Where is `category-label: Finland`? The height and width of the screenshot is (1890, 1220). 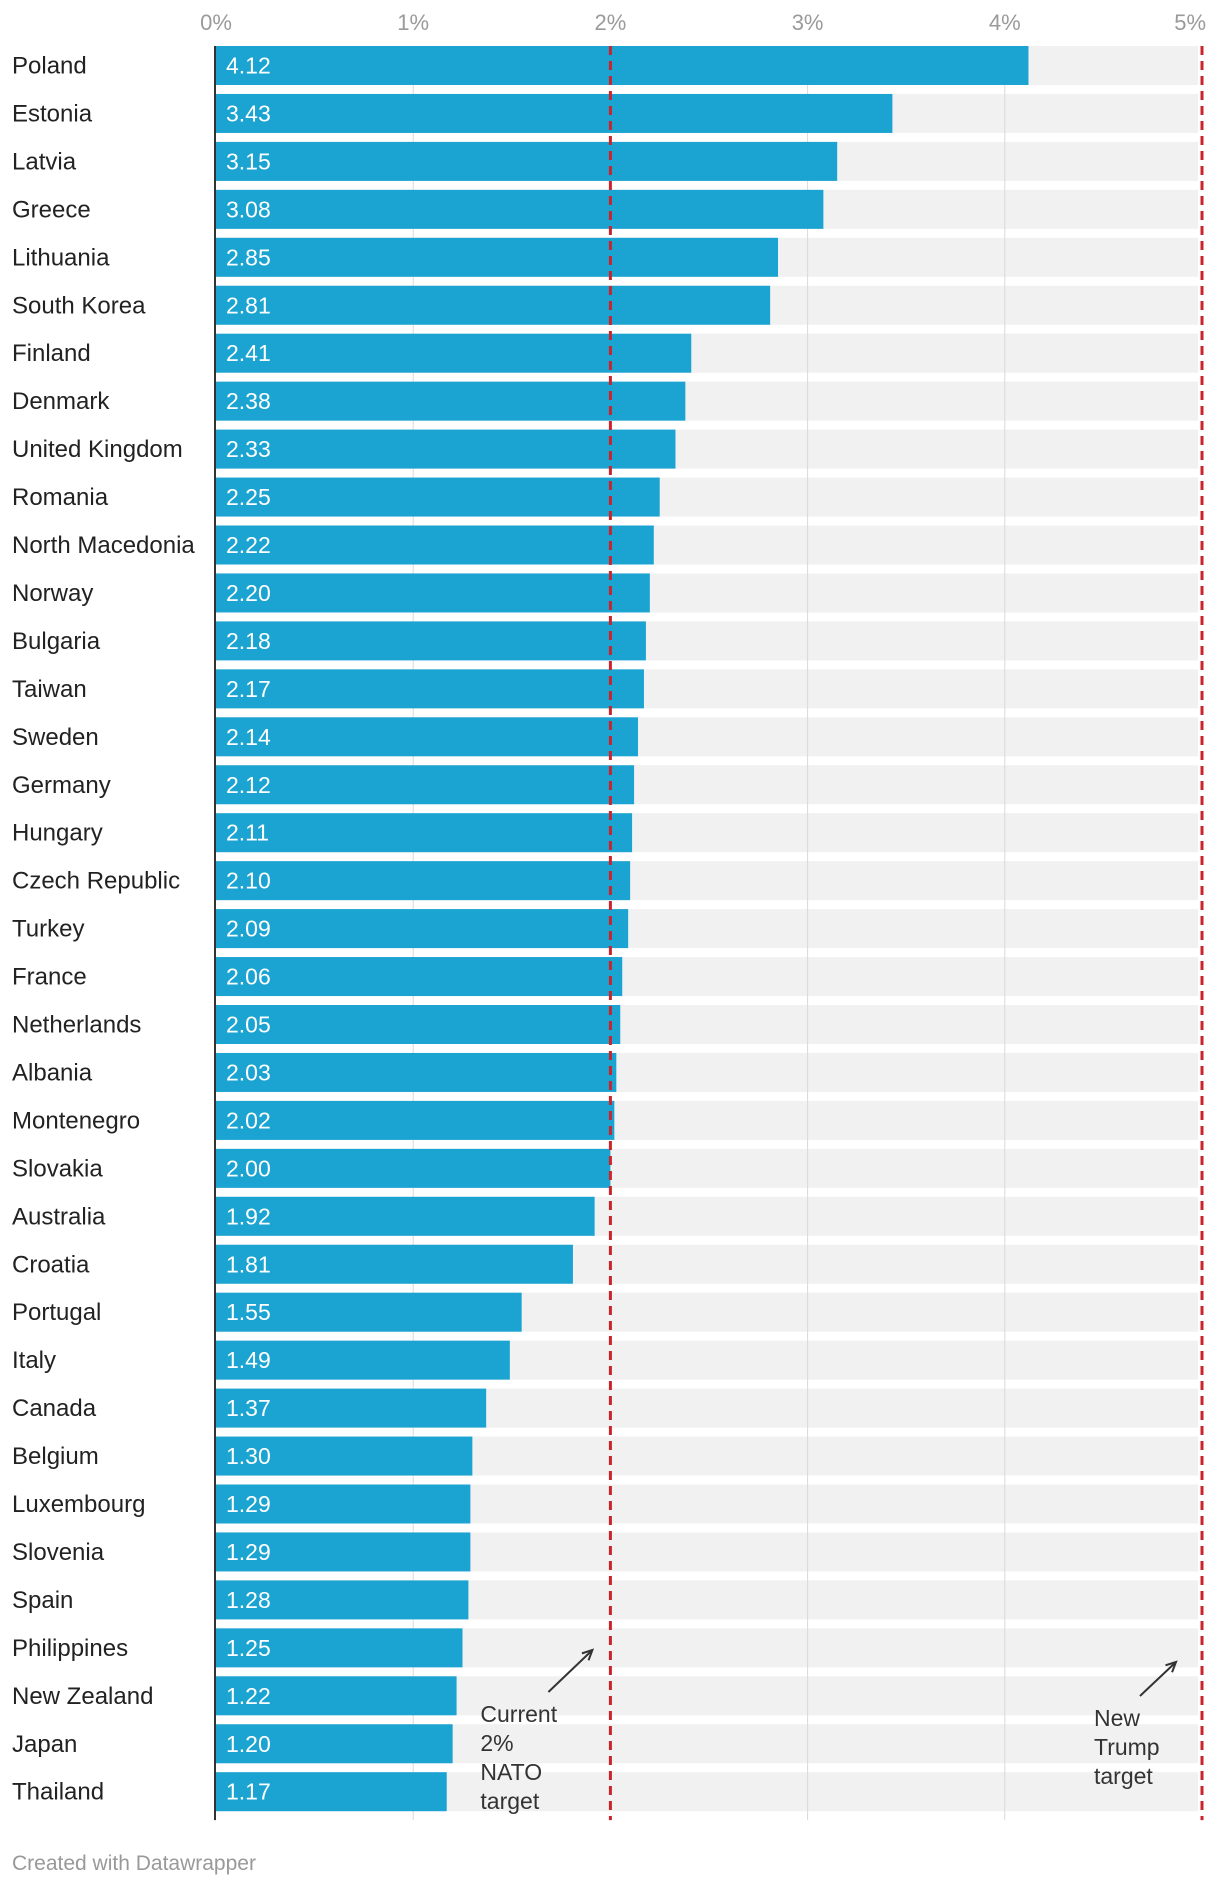
category-label: Finland is located at coordinates (51, 353).